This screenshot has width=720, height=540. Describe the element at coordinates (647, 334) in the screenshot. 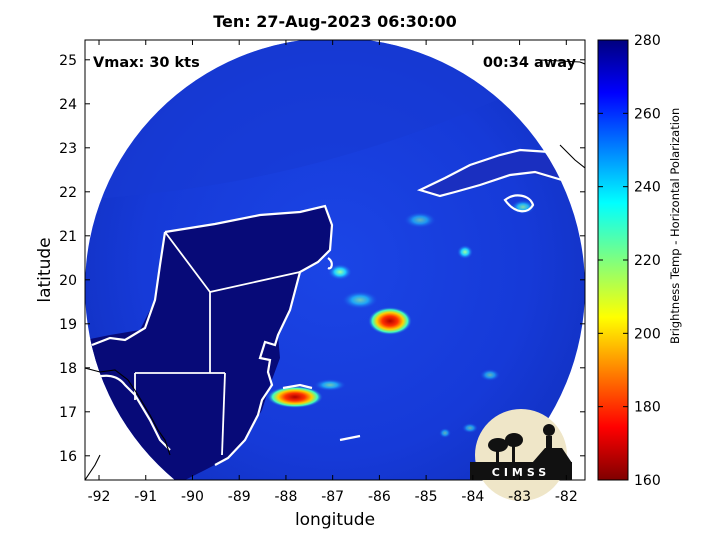

I see `colorbar-tick-label: 200` at that location.